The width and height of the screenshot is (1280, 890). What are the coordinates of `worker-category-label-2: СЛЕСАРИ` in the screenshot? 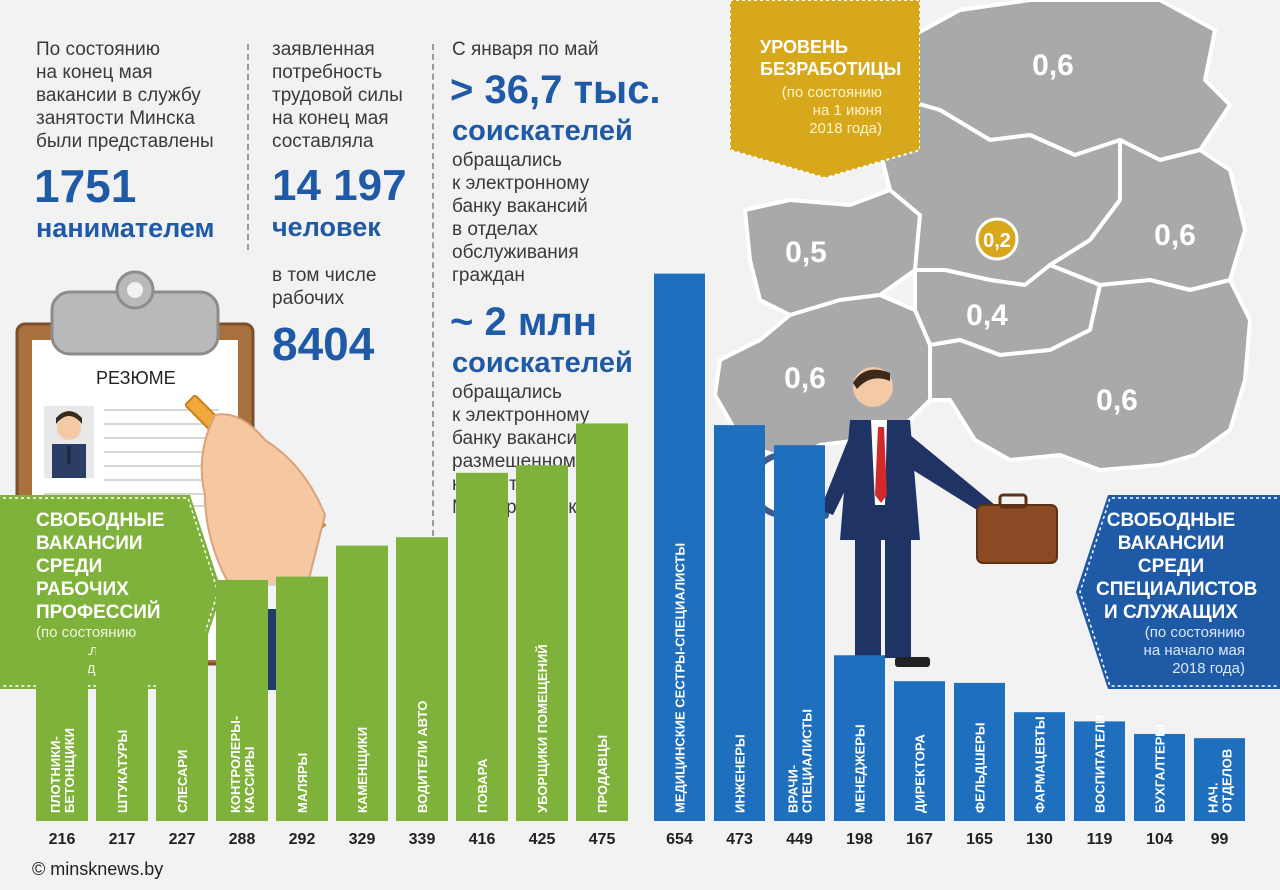 It's located at (182, 781).